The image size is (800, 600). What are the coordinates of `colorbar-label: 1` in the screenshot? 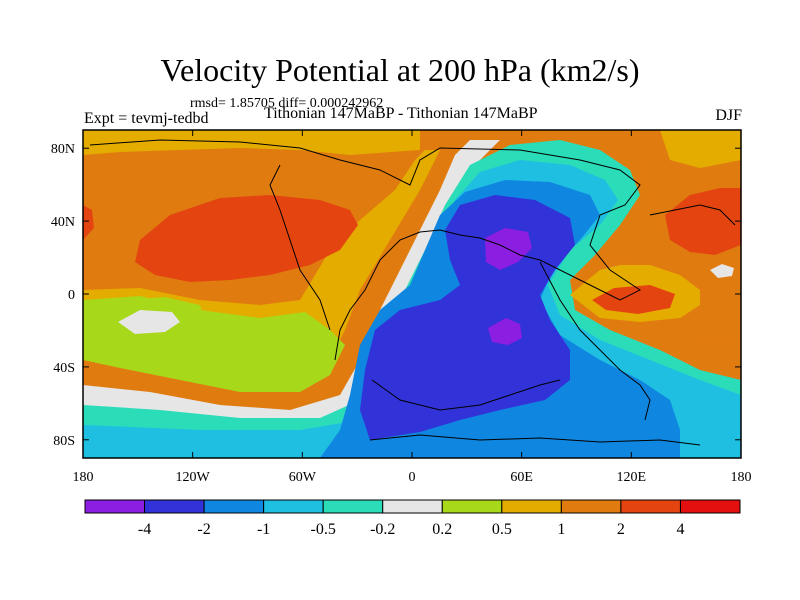 It's located at (561, 529).